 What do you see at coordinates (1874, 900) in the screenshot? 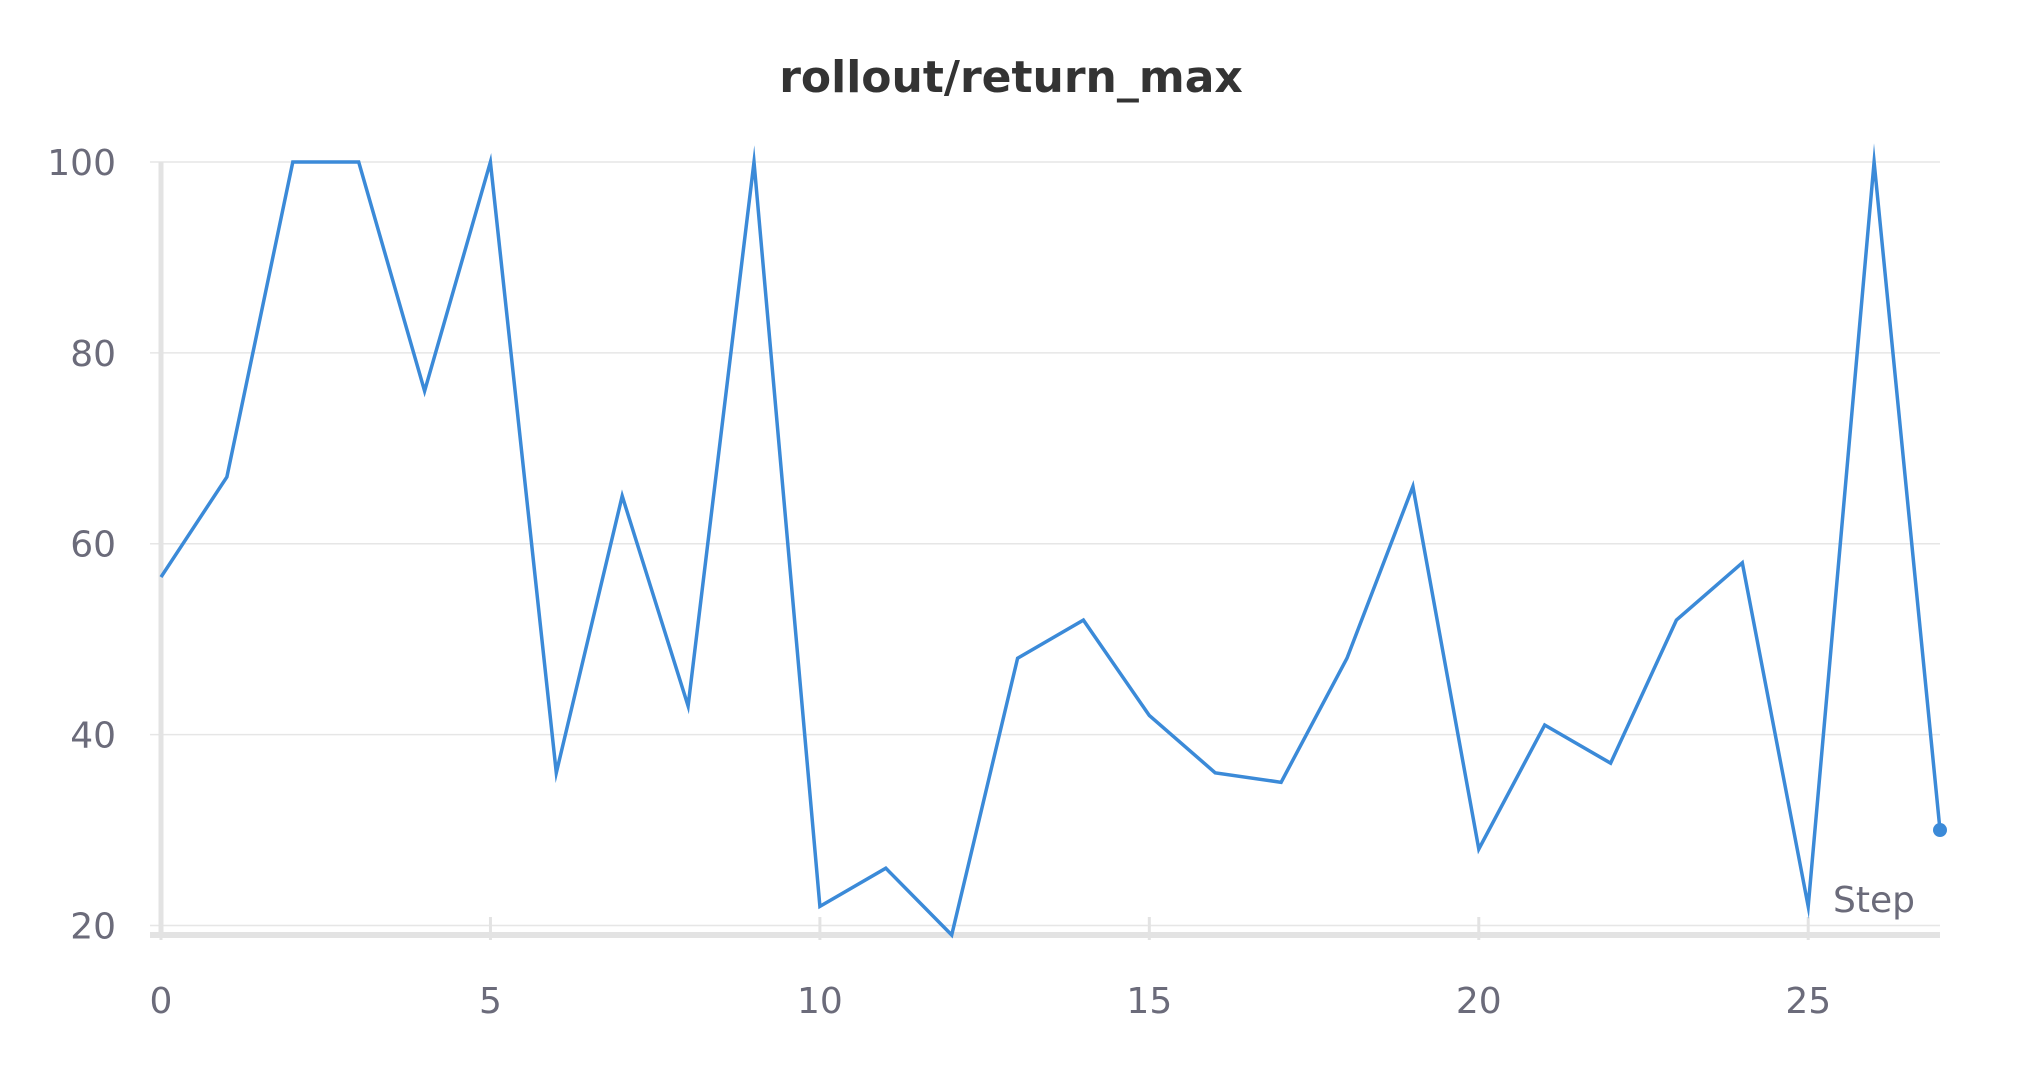
I see `x-axis-title: Step` at bounding box center [1874, 900].